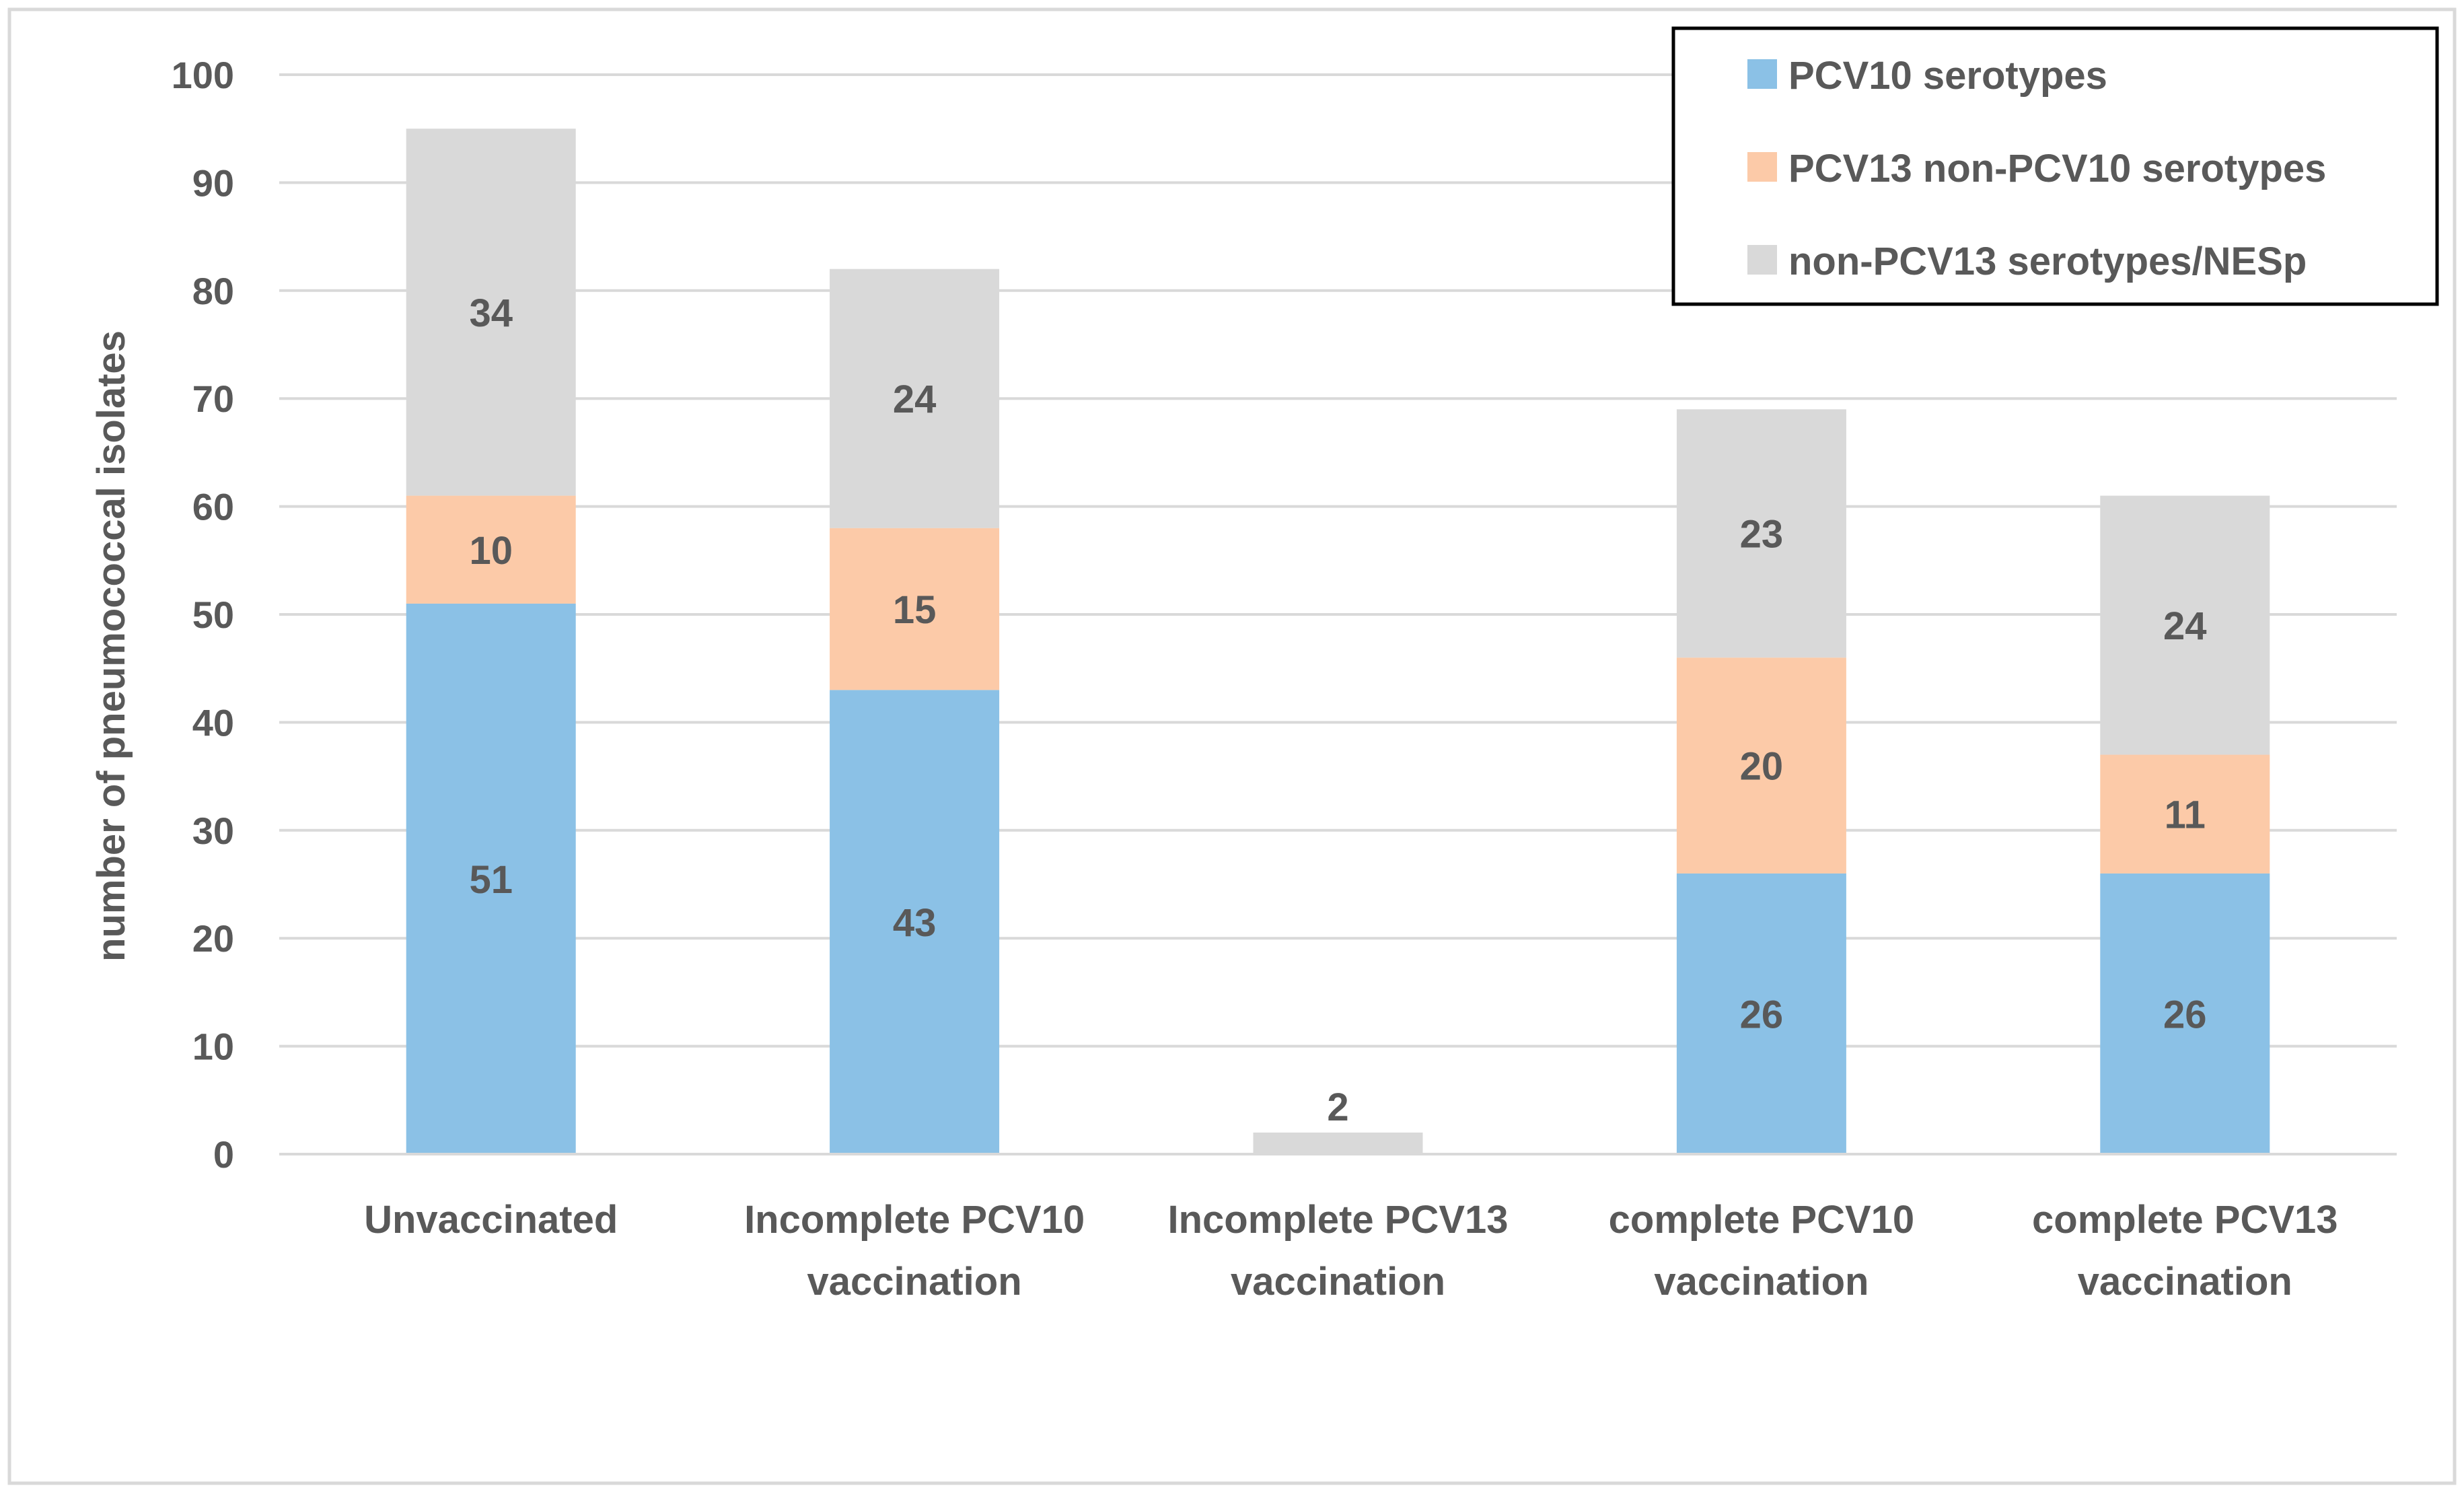  I want to click on x-tick-label-3-line-2: vaccination, so click(1338, 1282).